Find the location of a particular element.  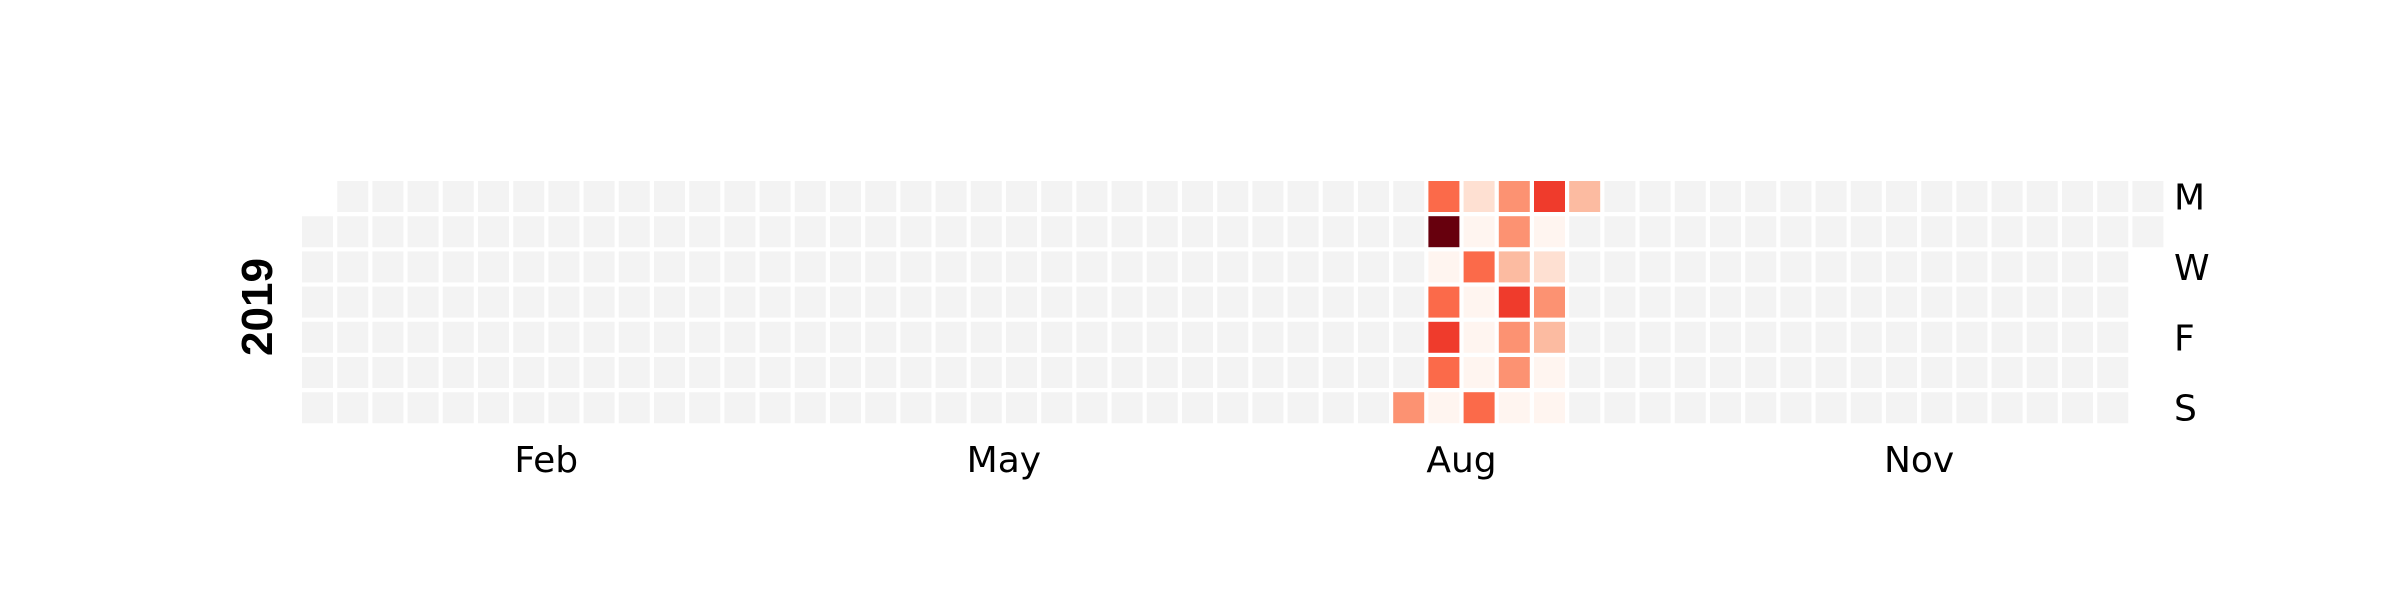

month-labels: Feb May Aug Nov is located at coordinates (1234, 460).